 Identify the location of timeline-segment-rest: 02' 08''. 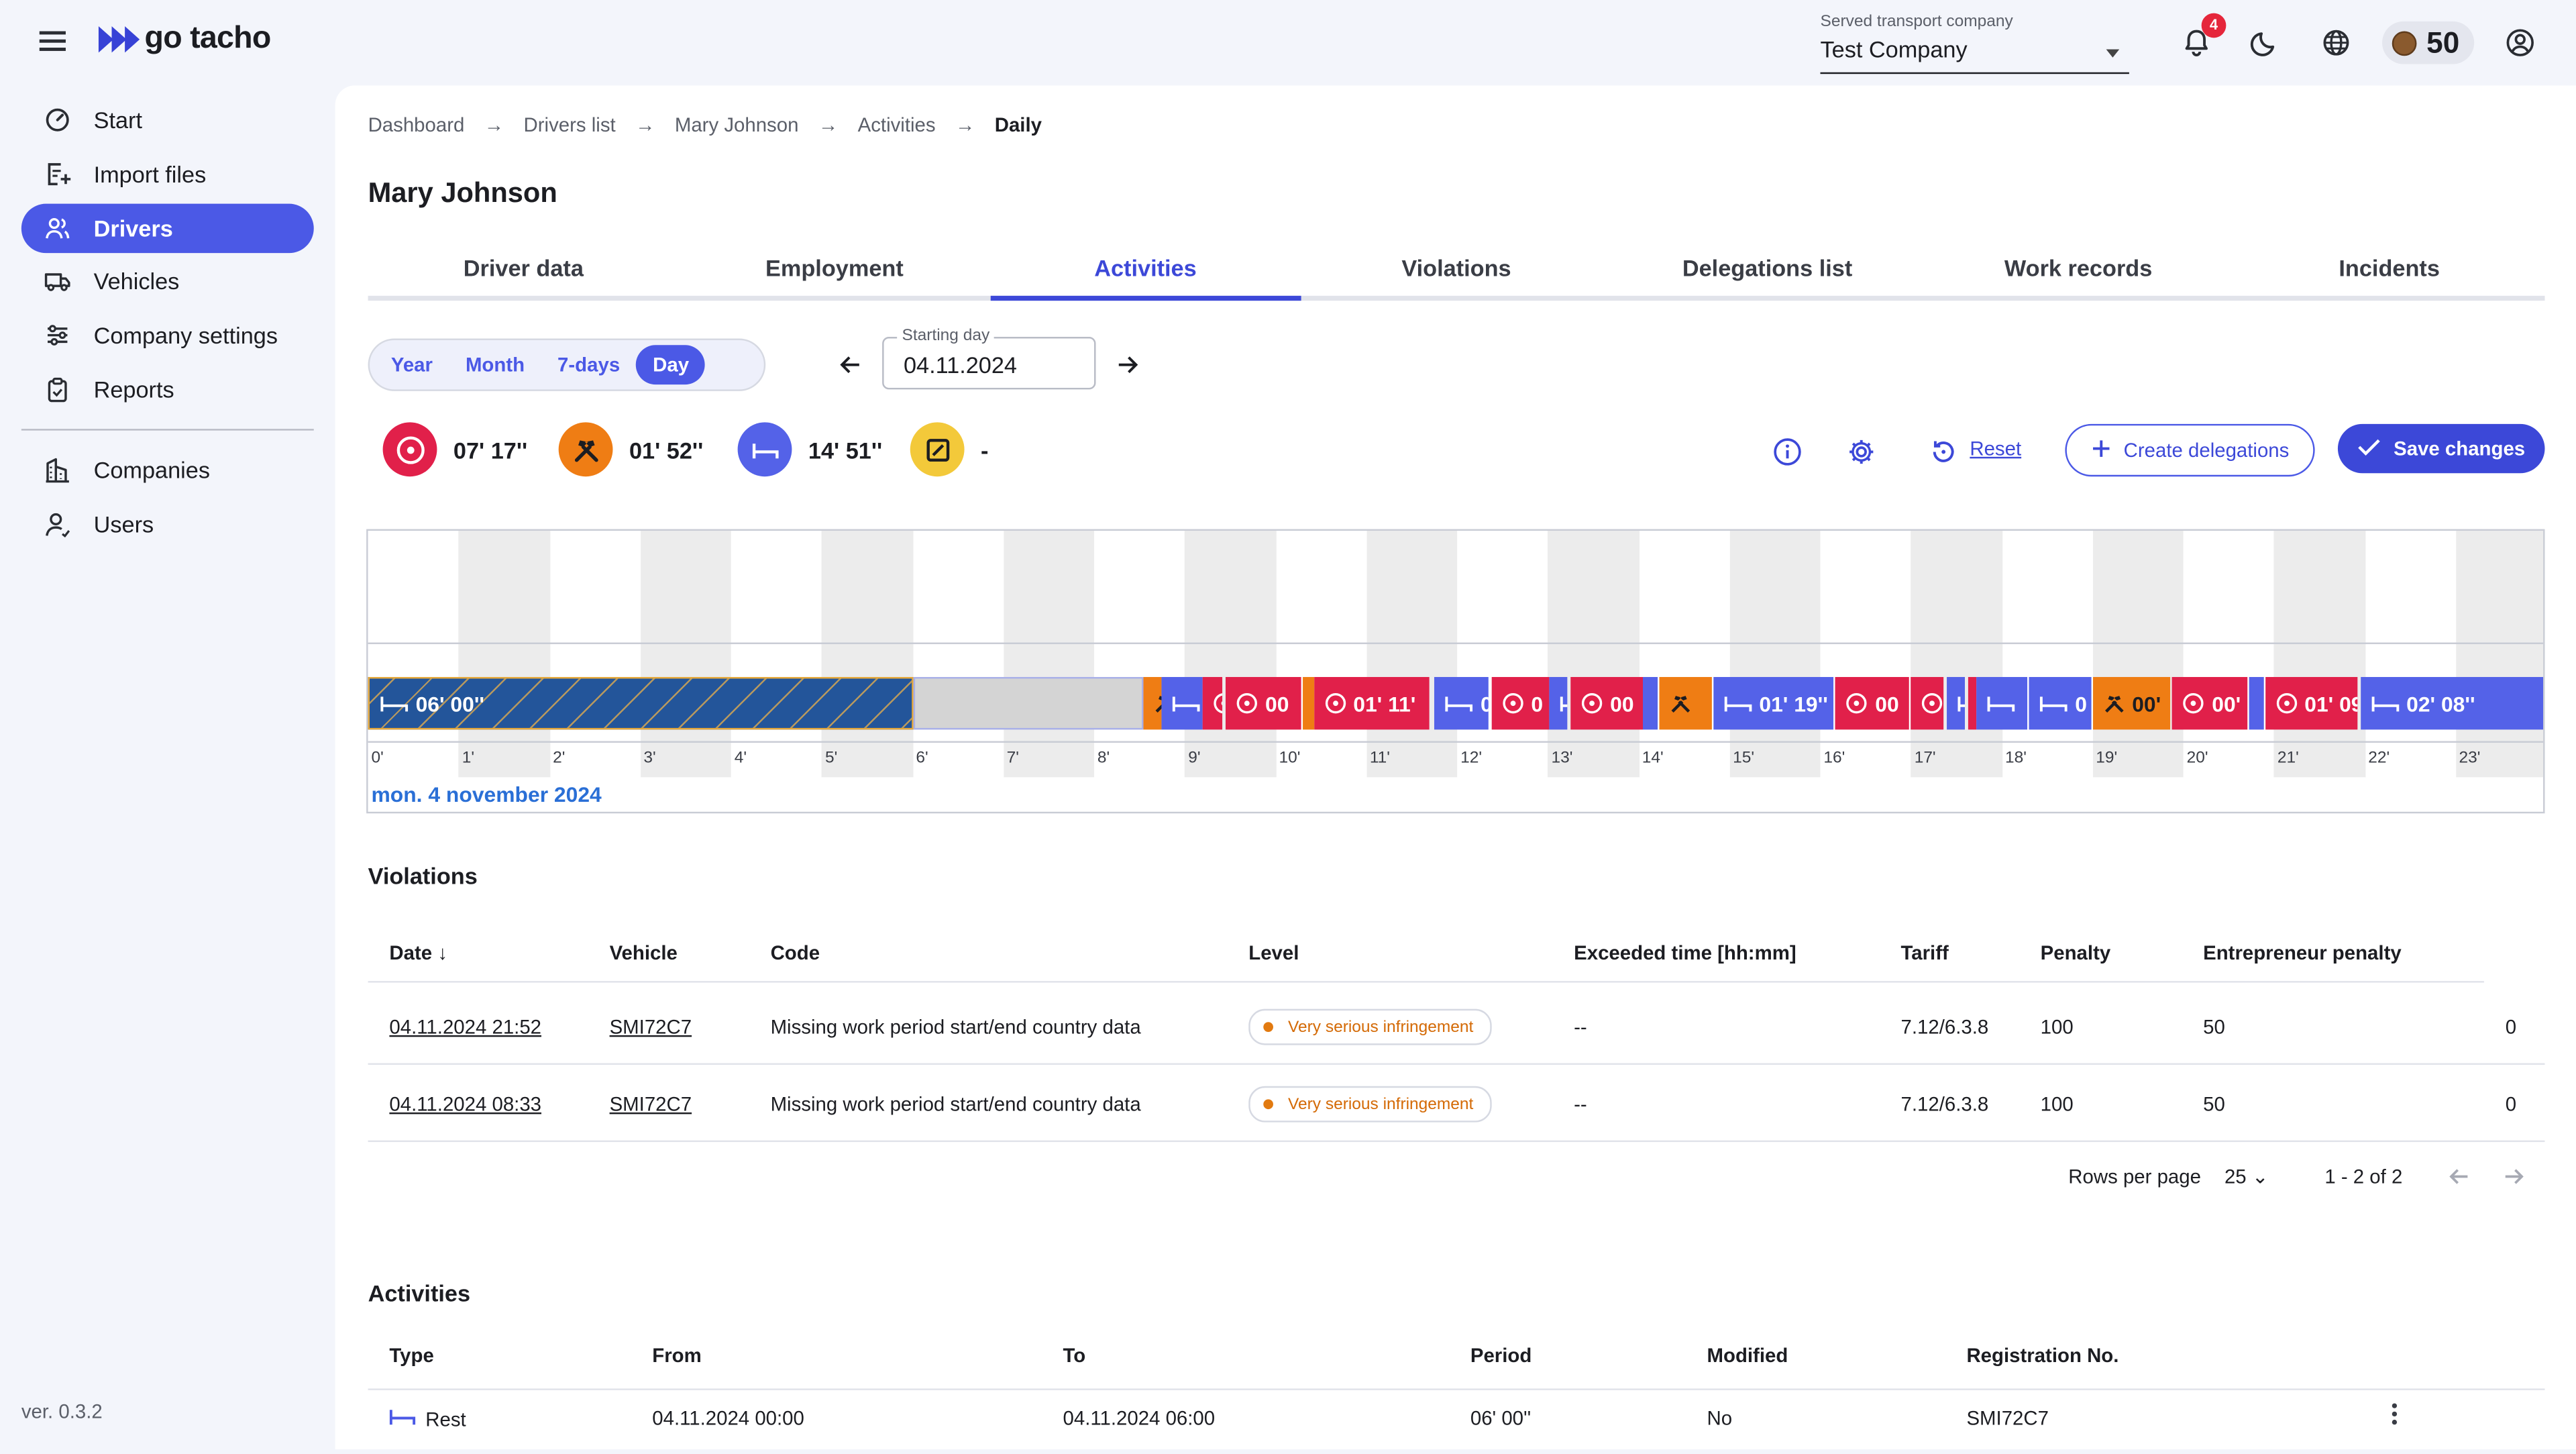
(2452, 703).